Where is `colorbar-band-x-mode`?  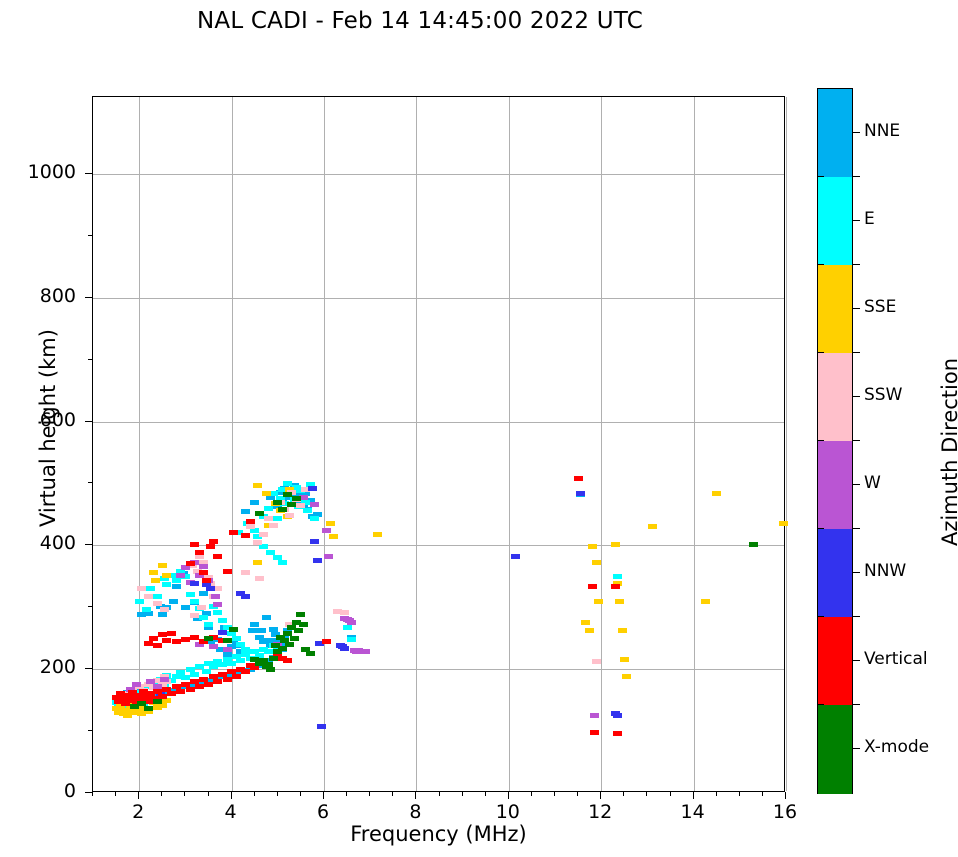
colorbar-band-x-mode is located at coordinates (835, 749).